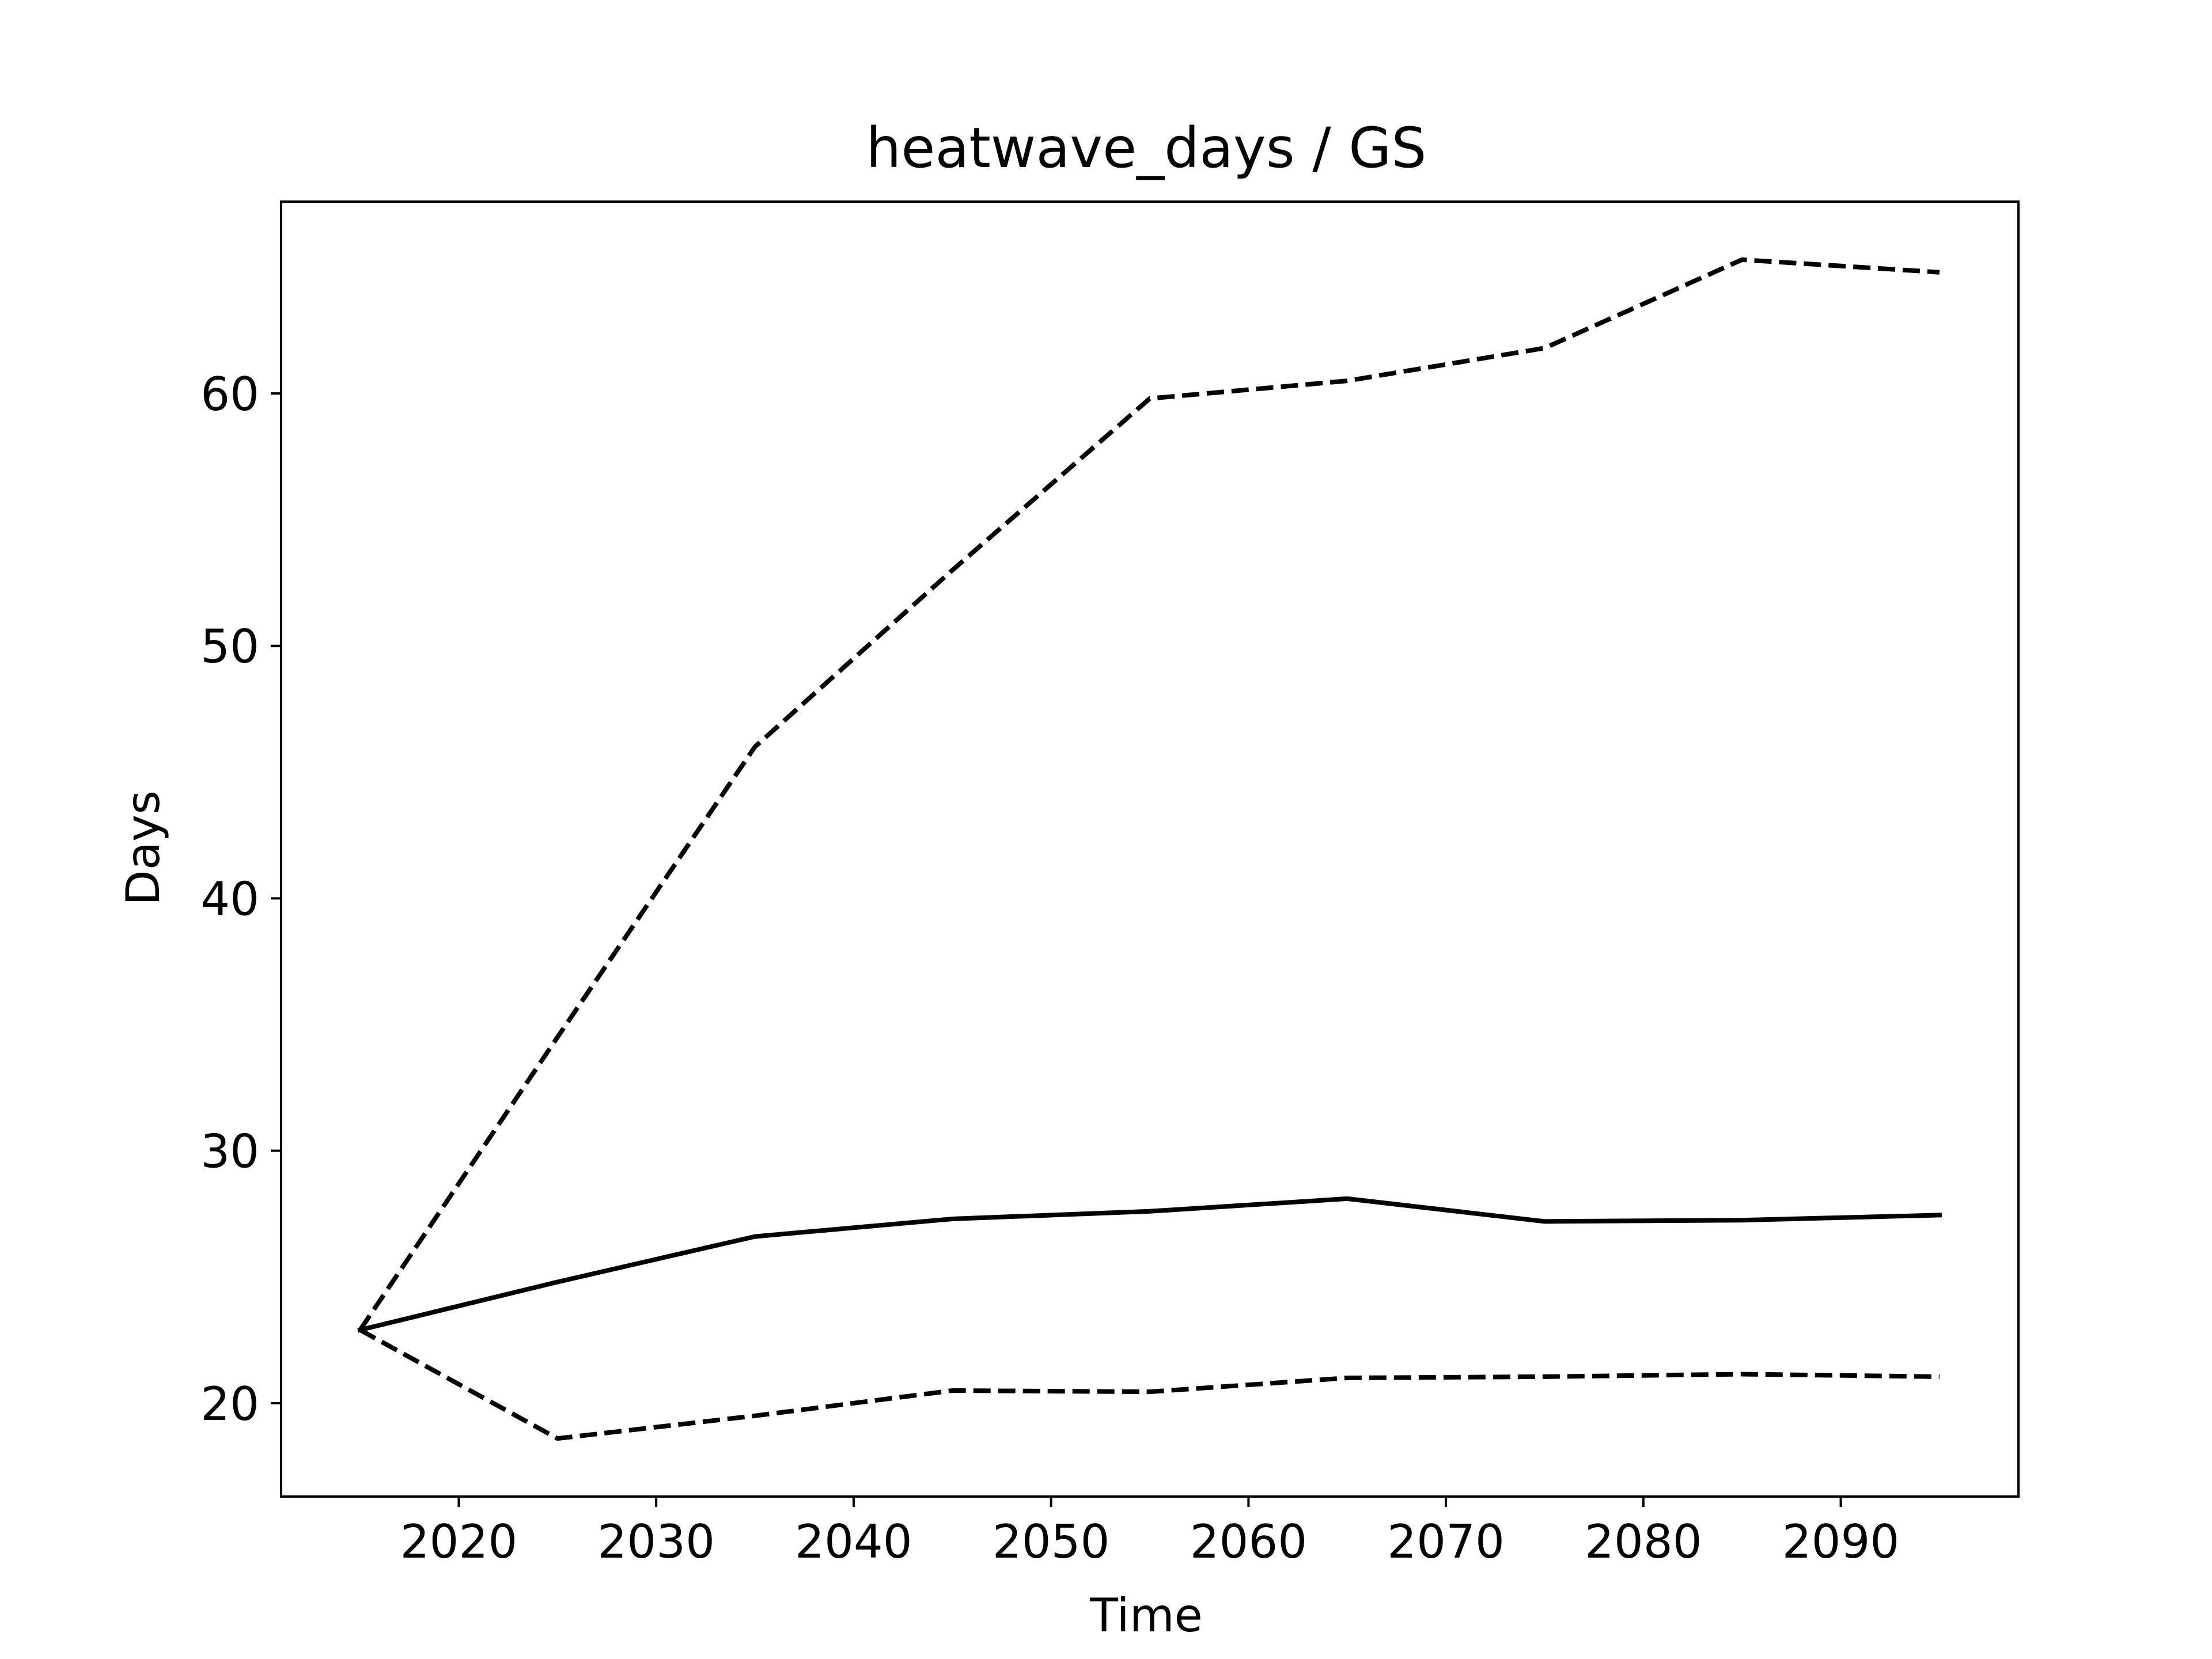 The width and height of the screenshot is (2212, 1659). Describe the element at coordinates (459, 1542) in the screenshot. I see `x-tick-label: 2020` at that location.